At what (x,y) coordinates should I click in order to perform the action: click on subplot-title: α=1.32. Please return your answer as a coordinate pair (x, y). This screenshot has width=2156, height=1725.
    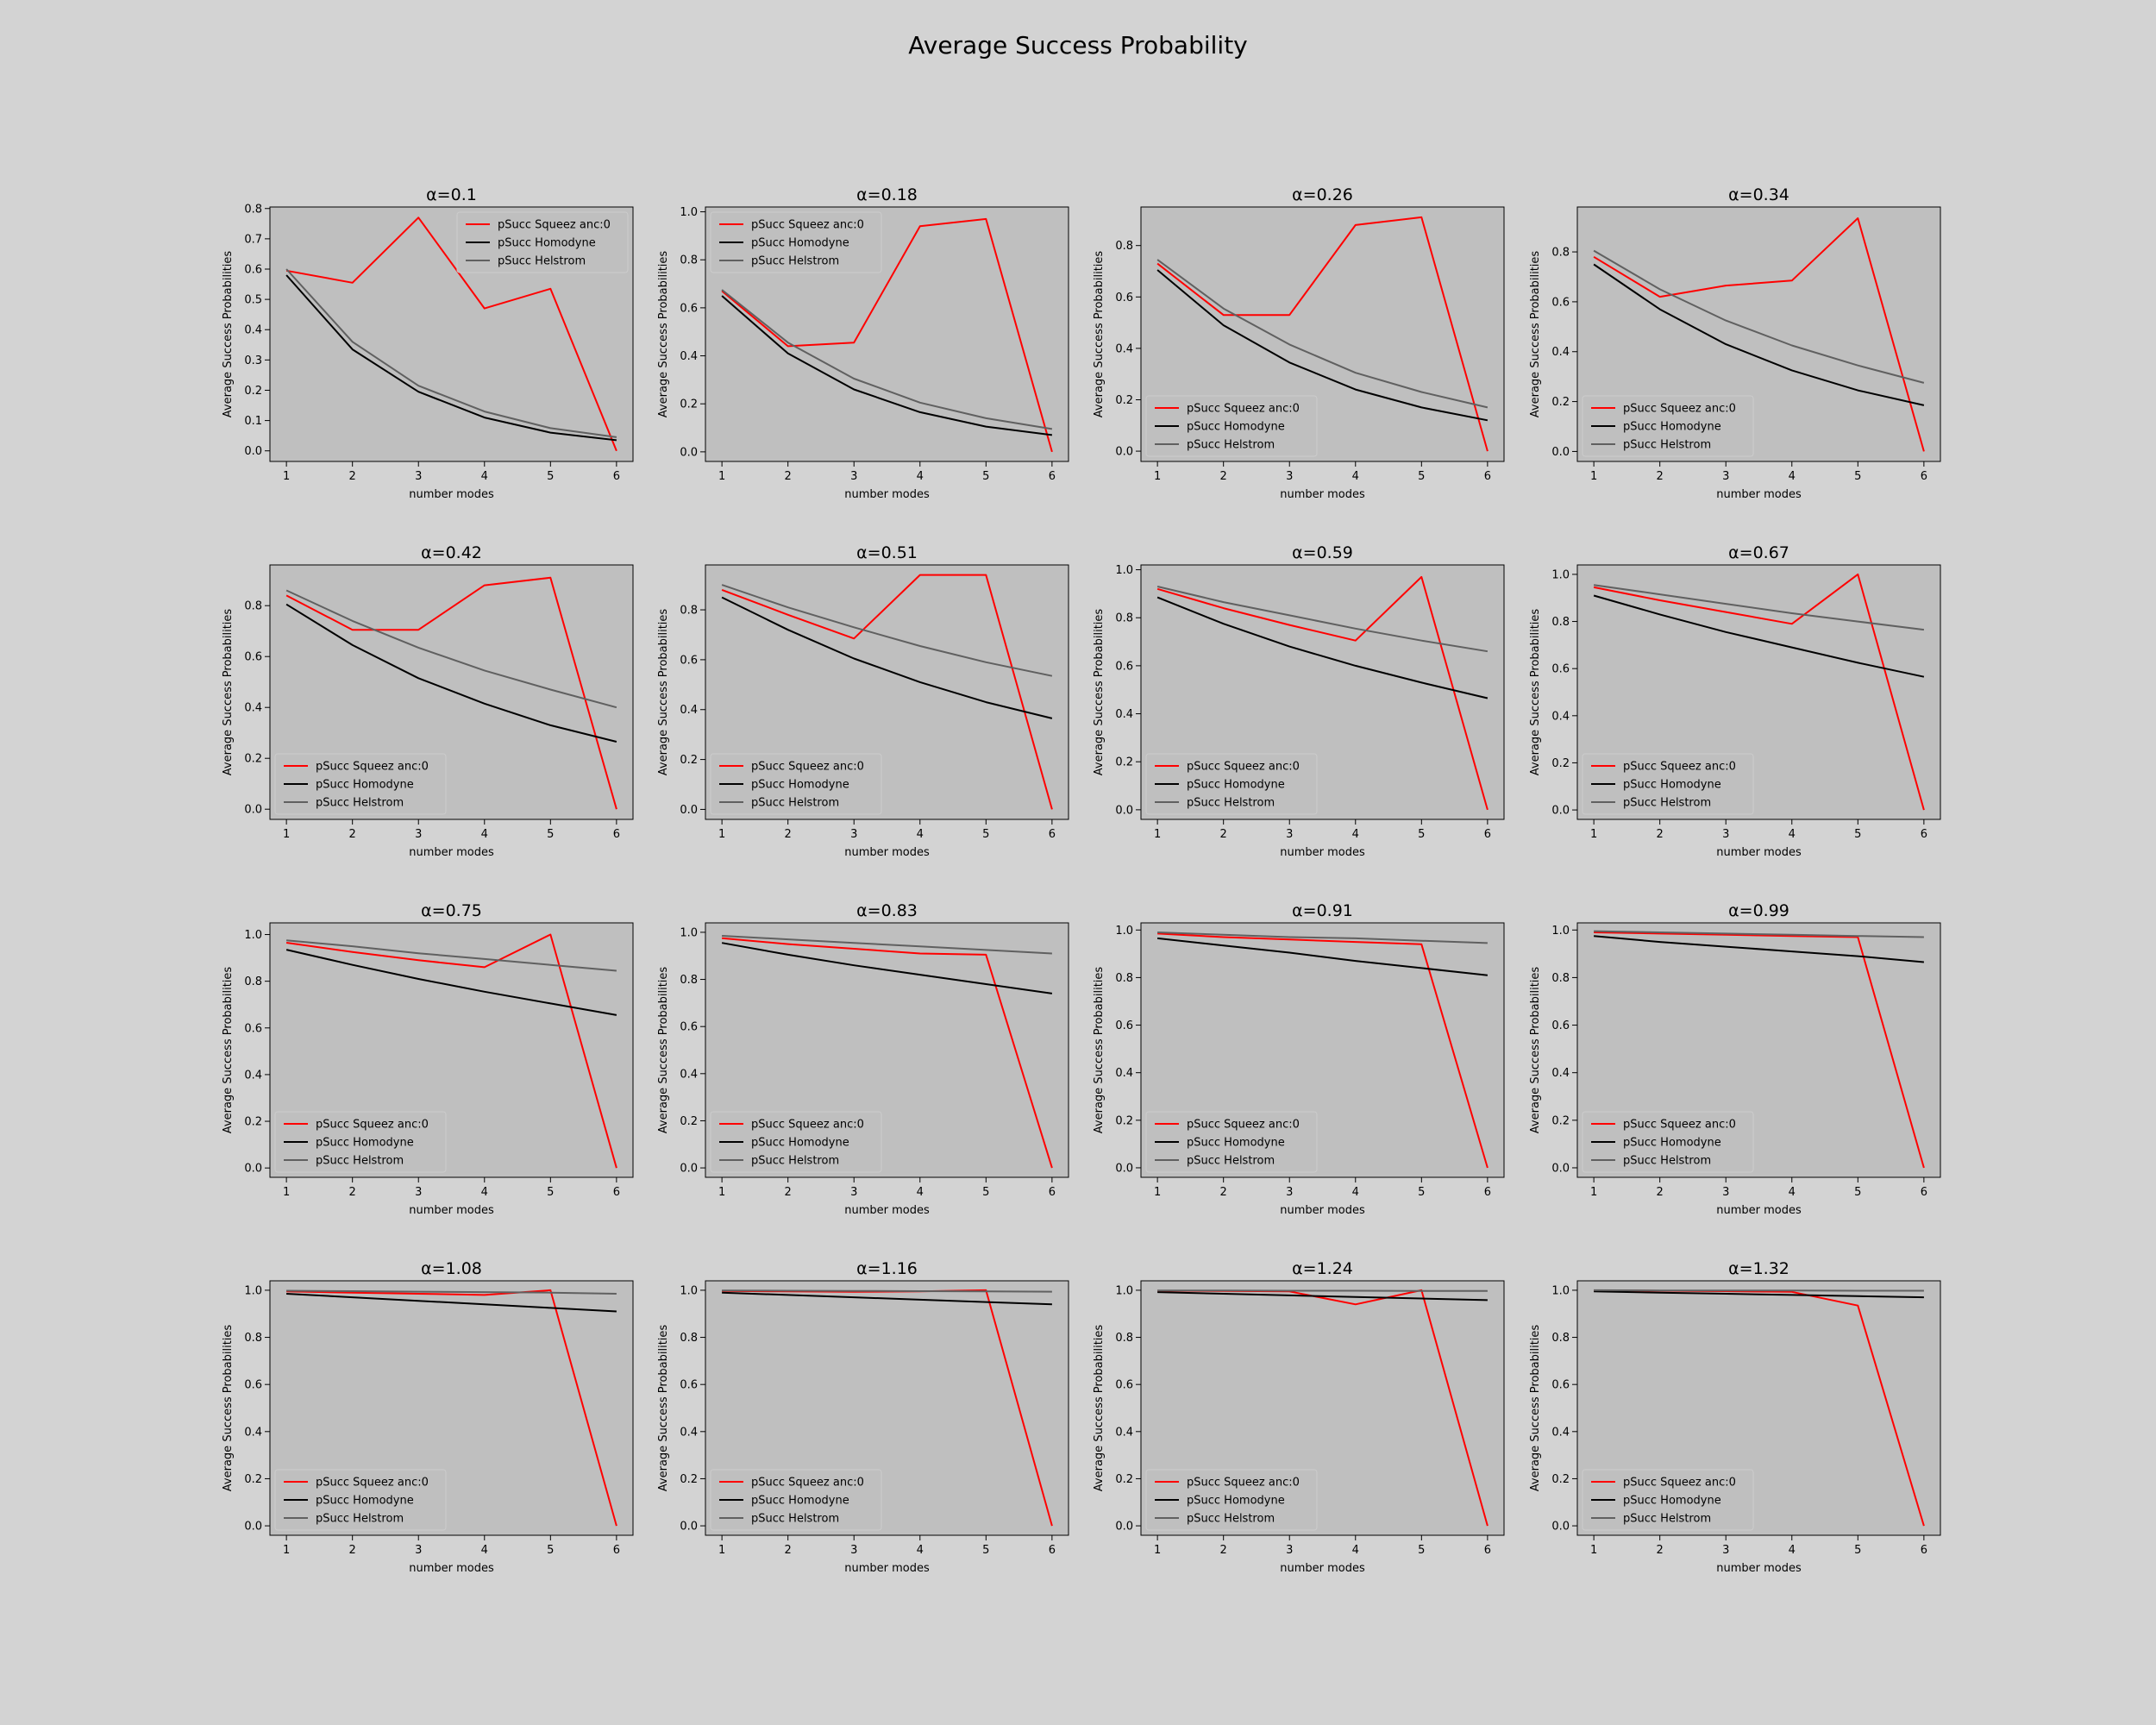
    Looking at the image, I should click on (1758, 1269).